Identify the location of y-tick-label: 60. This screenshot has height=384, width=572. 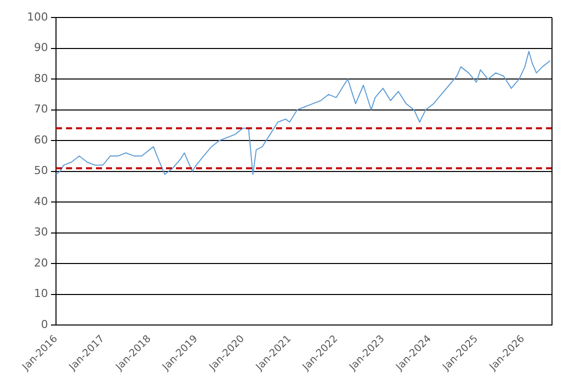
(41, 139).